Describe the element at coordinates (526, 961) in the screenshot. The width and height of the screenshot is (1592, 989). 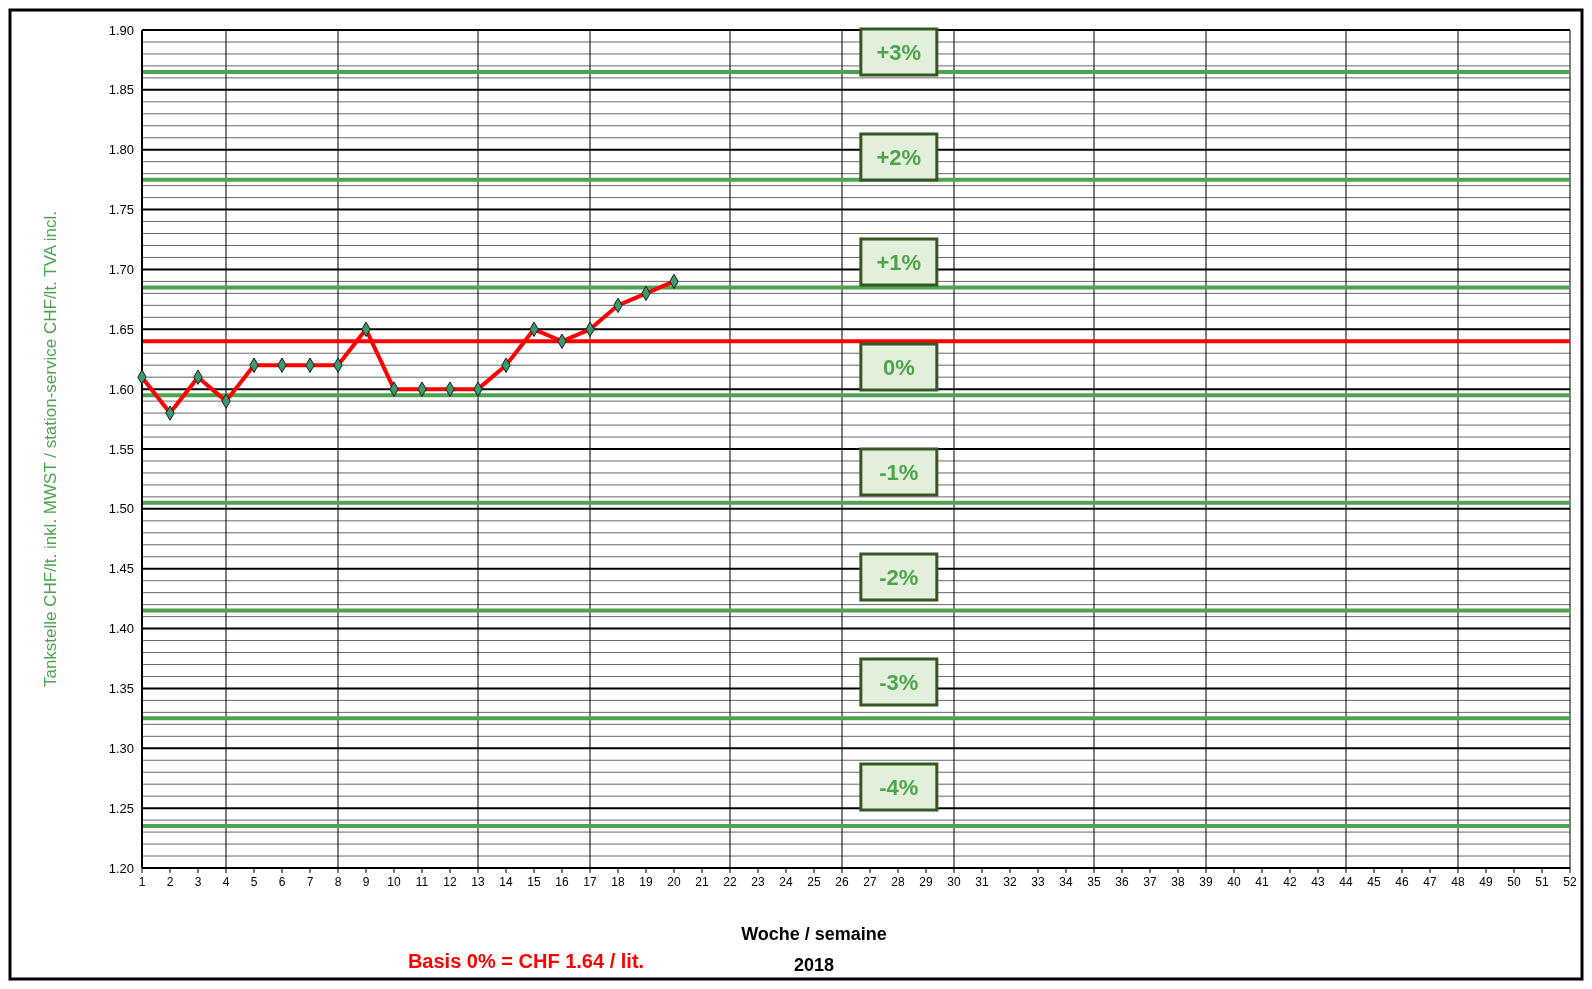
I see `text: Basis 0% = CHF 1.64 / lit.` at that location.